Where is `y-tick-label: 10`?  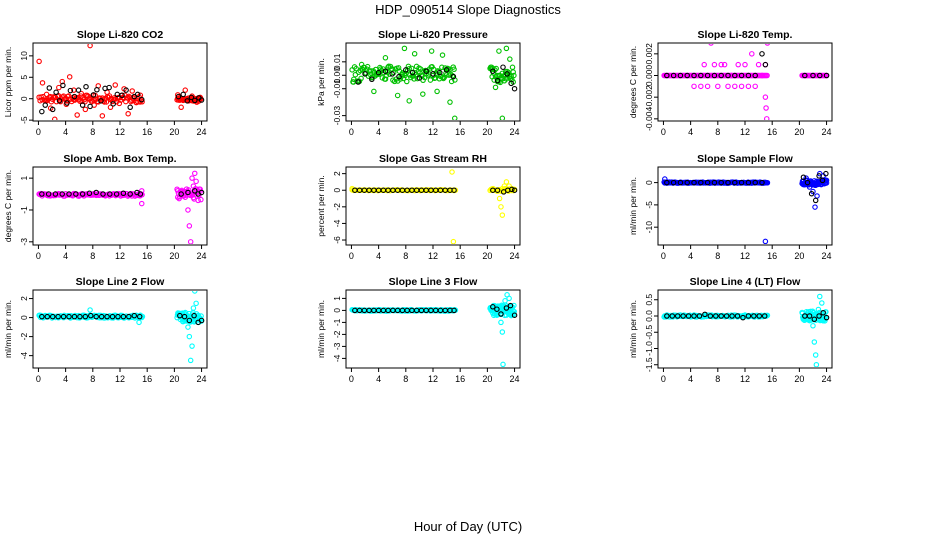 y-tick-label: 10 is located at coordinates (24, 56).